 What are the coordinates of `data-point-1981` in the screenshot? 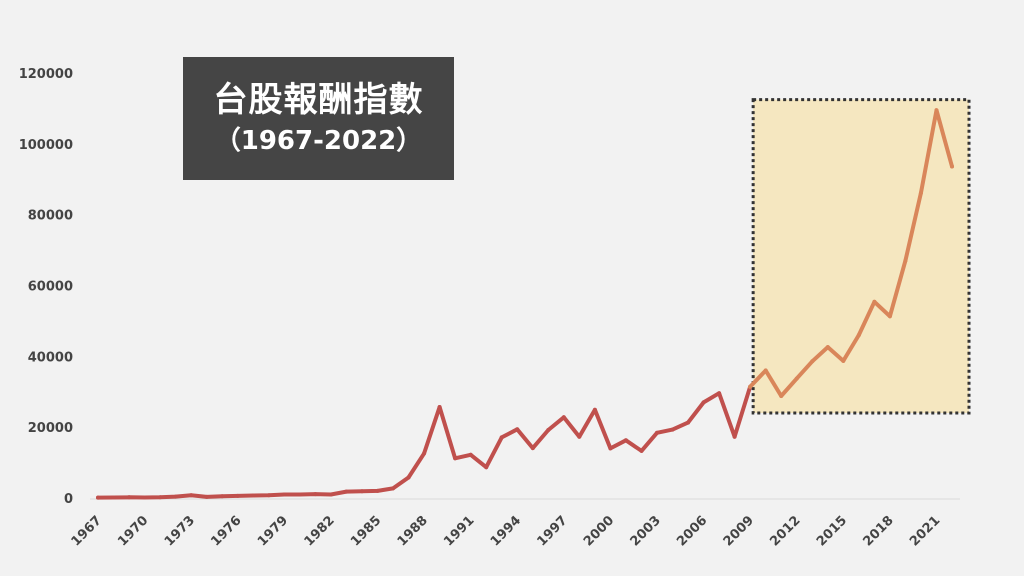 It's located at (315, 494).